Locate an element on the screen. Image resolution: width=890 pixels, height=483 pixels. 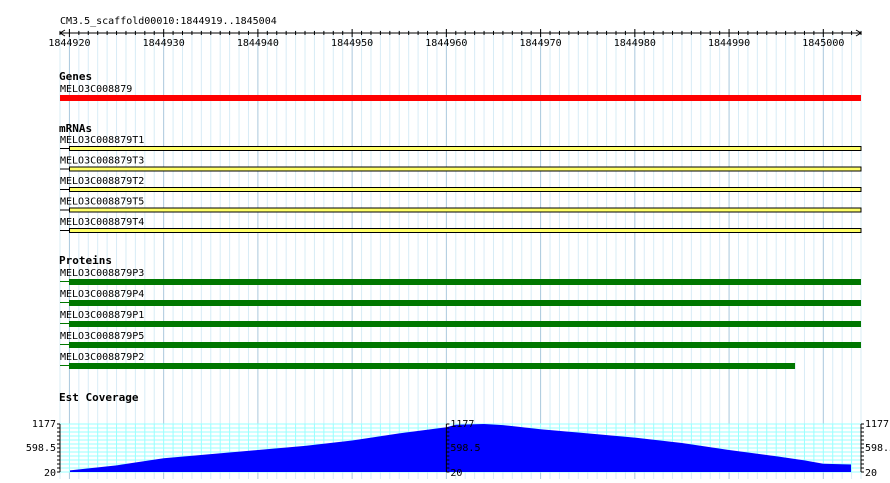
ruler-tick-label: 1844930 is located at coordinates (164, 43).